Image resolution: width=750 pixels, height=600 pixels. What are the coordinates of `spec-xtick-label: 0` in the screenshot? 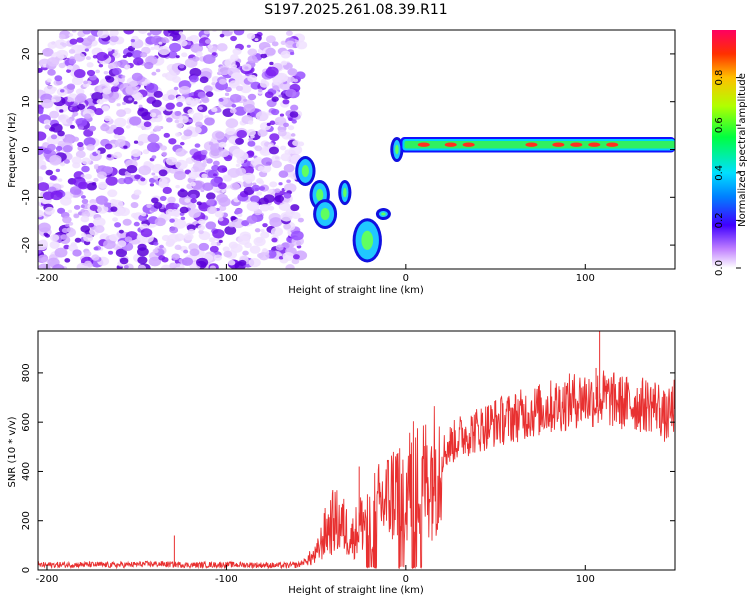 It's located at (406, 278).